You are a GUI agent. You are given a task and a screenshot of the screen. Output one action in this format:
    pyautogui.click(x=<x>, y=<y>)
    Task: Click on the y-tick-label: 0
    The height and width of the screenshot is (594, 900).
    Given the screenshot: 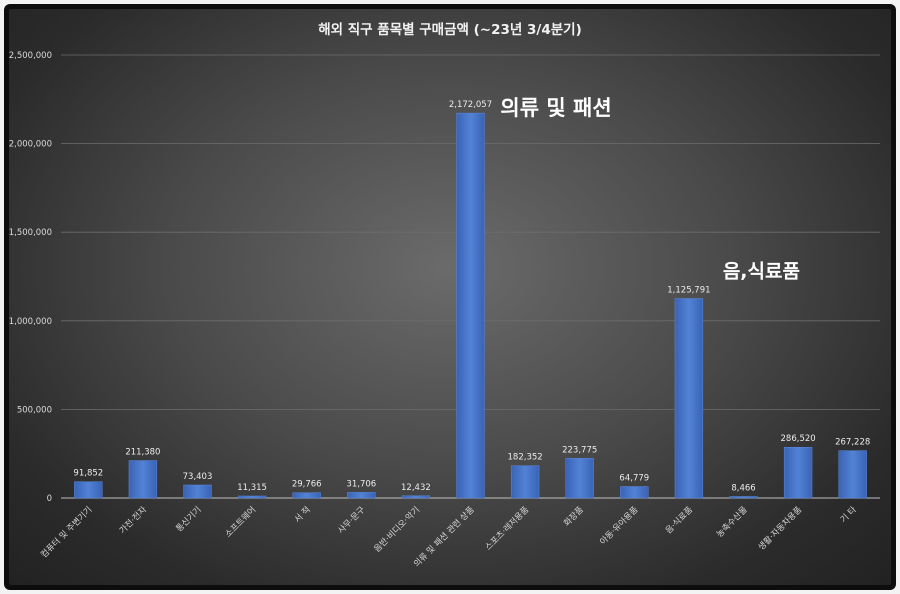 What is the action you would take?
    pyautogui.click(x=49, y=499)
    